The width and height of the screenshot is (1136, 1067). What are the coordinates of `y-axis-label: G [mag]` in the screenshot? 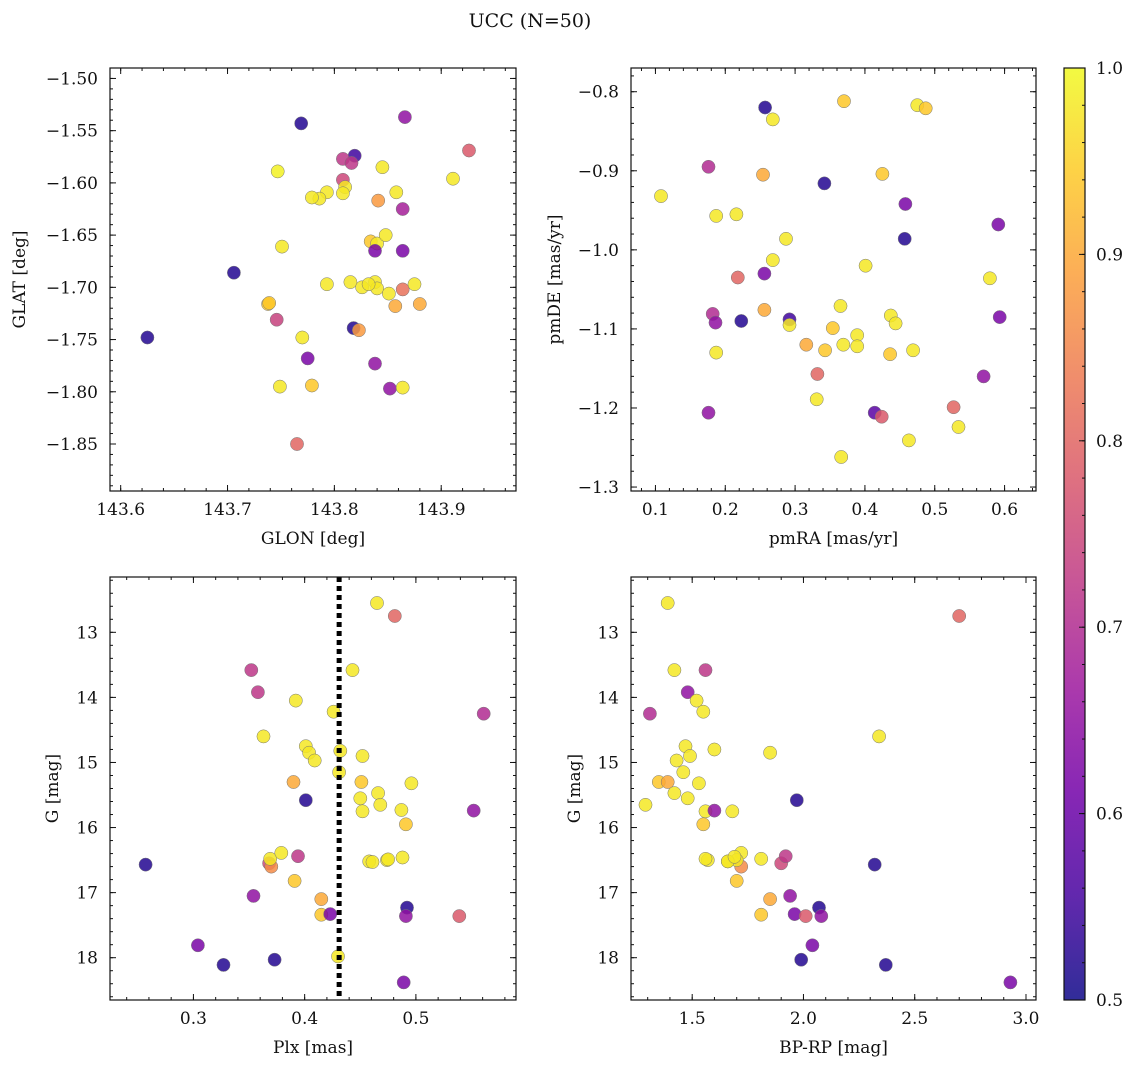 It's located at (53, 788).